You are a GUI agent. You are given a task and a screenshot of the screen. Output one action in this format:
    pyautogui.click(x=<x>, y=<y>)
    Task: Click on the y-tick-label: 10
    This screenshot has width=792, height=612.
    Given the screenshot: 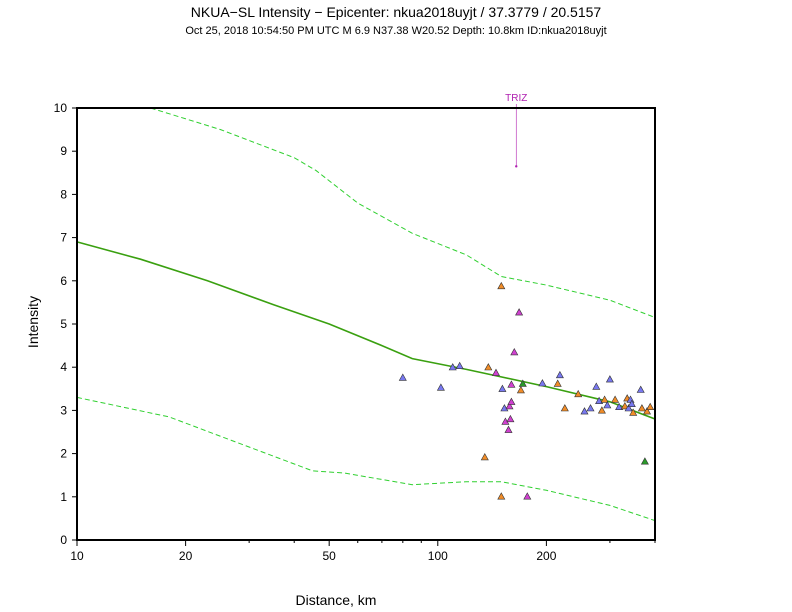 What is the action you would take?
    pyautogui.click(x=61, y=108)
    